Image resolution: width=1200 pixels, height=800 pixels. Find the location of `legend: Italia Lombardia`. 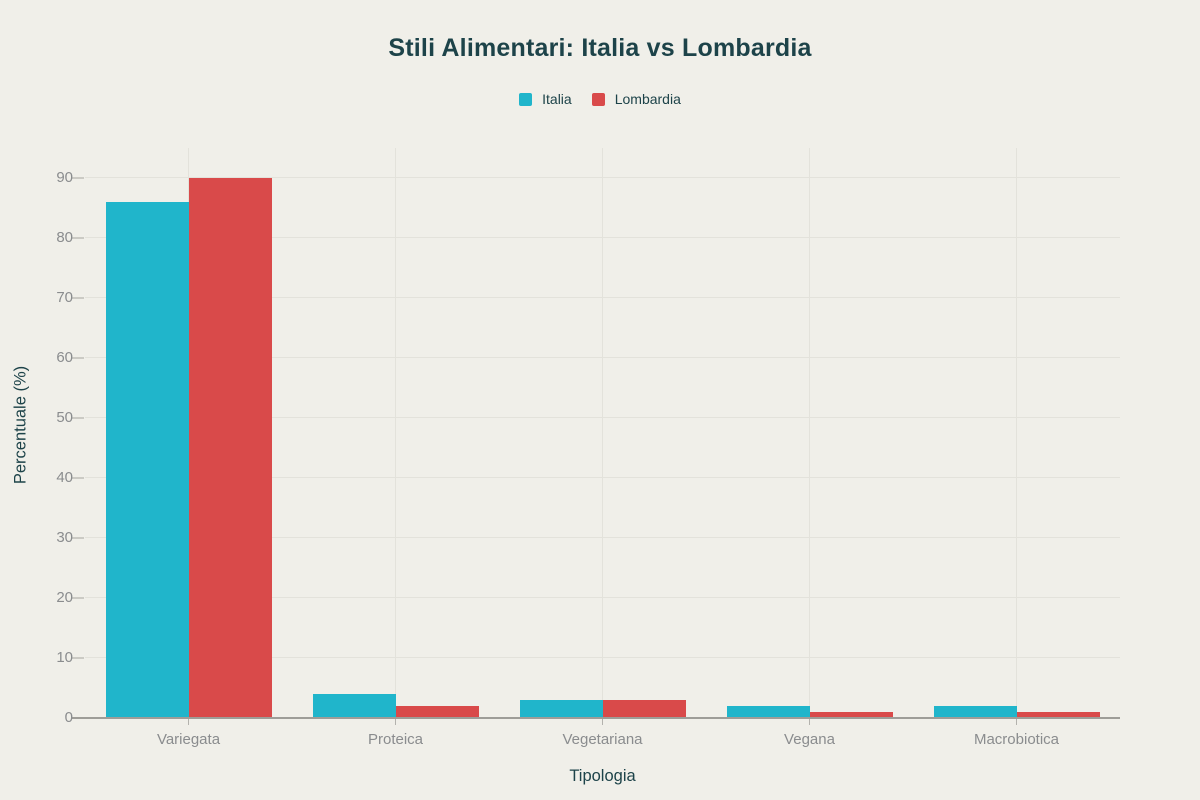

legend: Italia Lombardia is located at coordinates (600, 99).